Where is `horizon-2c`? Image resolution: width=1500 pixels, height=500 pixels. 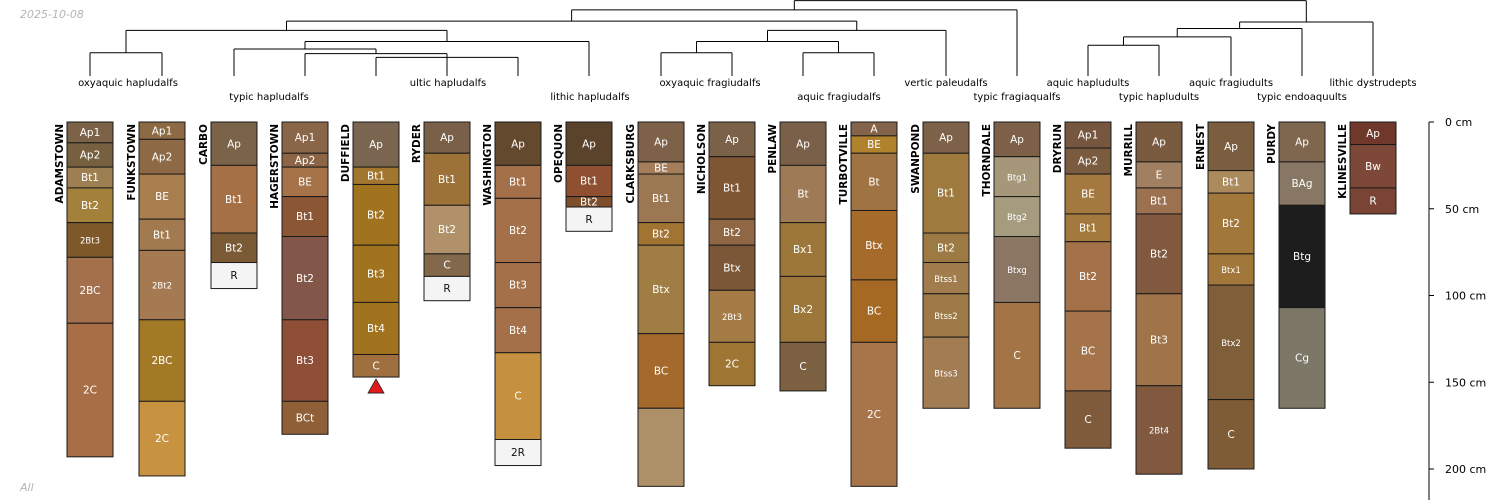 horizon-2c is located at coordinates (732, 364).